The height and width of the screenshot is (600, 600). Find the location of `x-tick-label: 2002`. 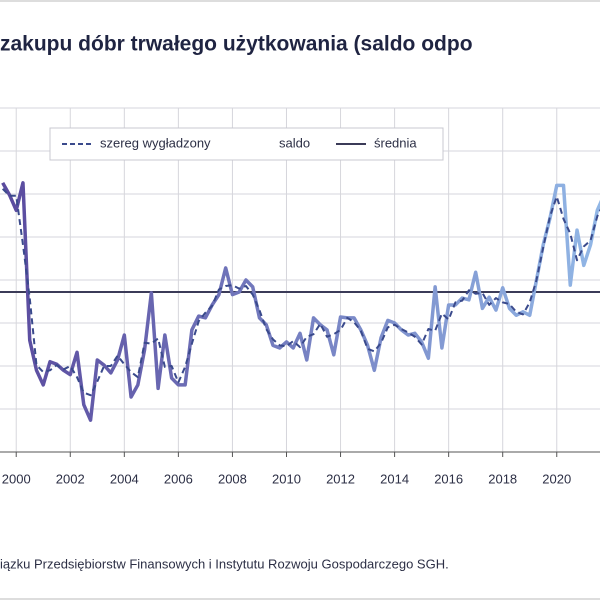

x-tick-label: 2002 is located at coordinates (70, 478).